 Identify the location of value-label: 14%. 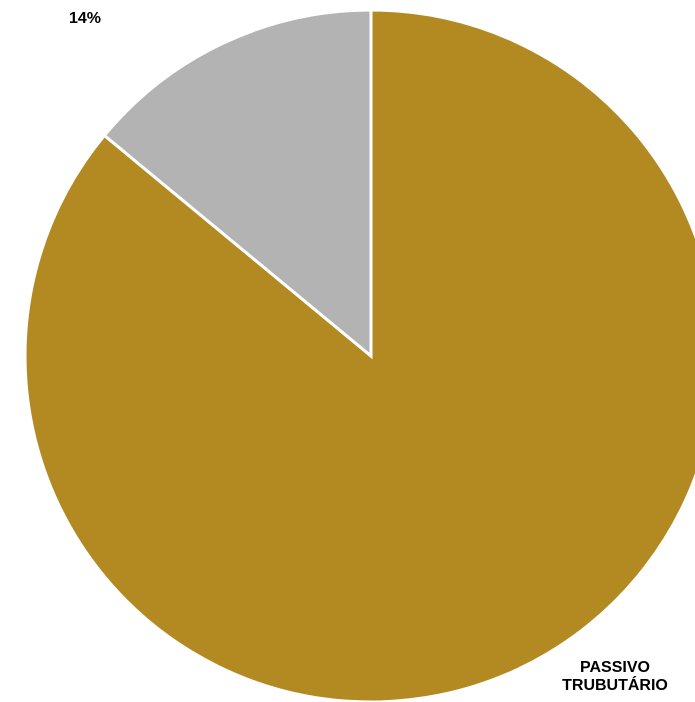
(85, 18).